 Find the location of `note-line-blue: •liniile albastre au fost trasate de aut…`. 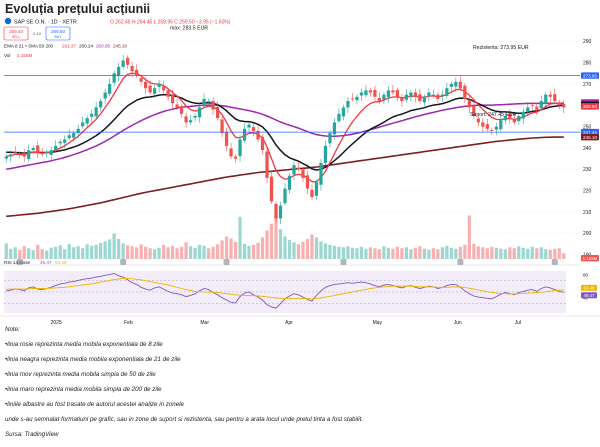

note-line-blue: •liniile albastre au fost trasate de aut… is located at coordinates (94, 404).